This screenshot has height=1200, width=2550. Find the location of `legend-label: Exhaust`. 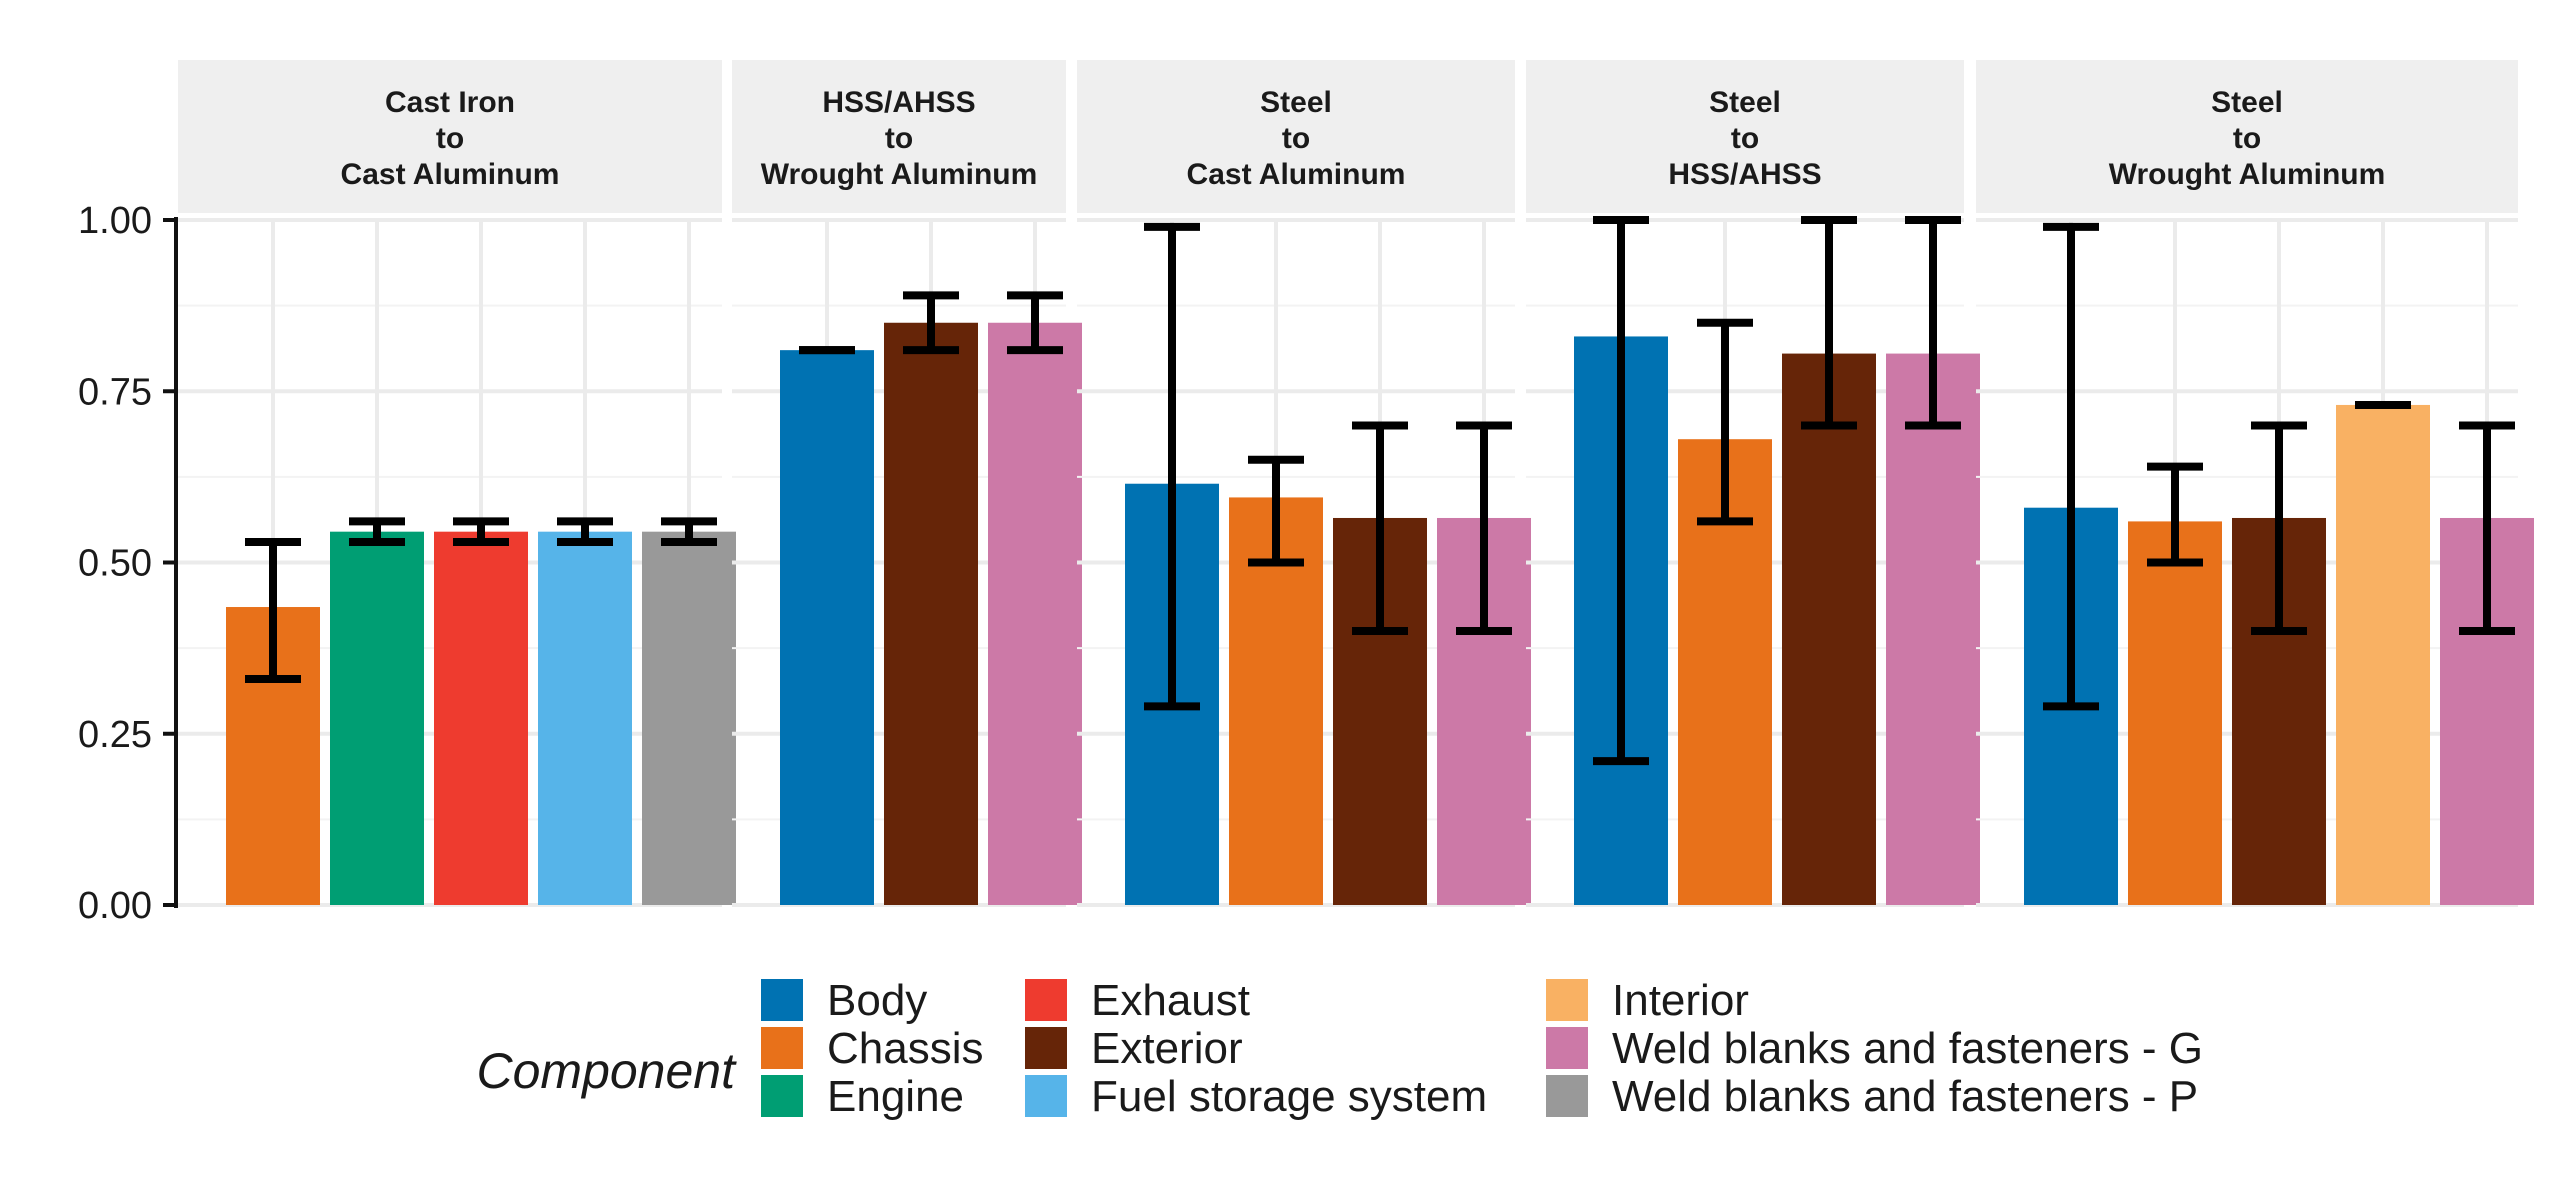

legend-label: Exhaust is located at coordinates (1170, 1000).